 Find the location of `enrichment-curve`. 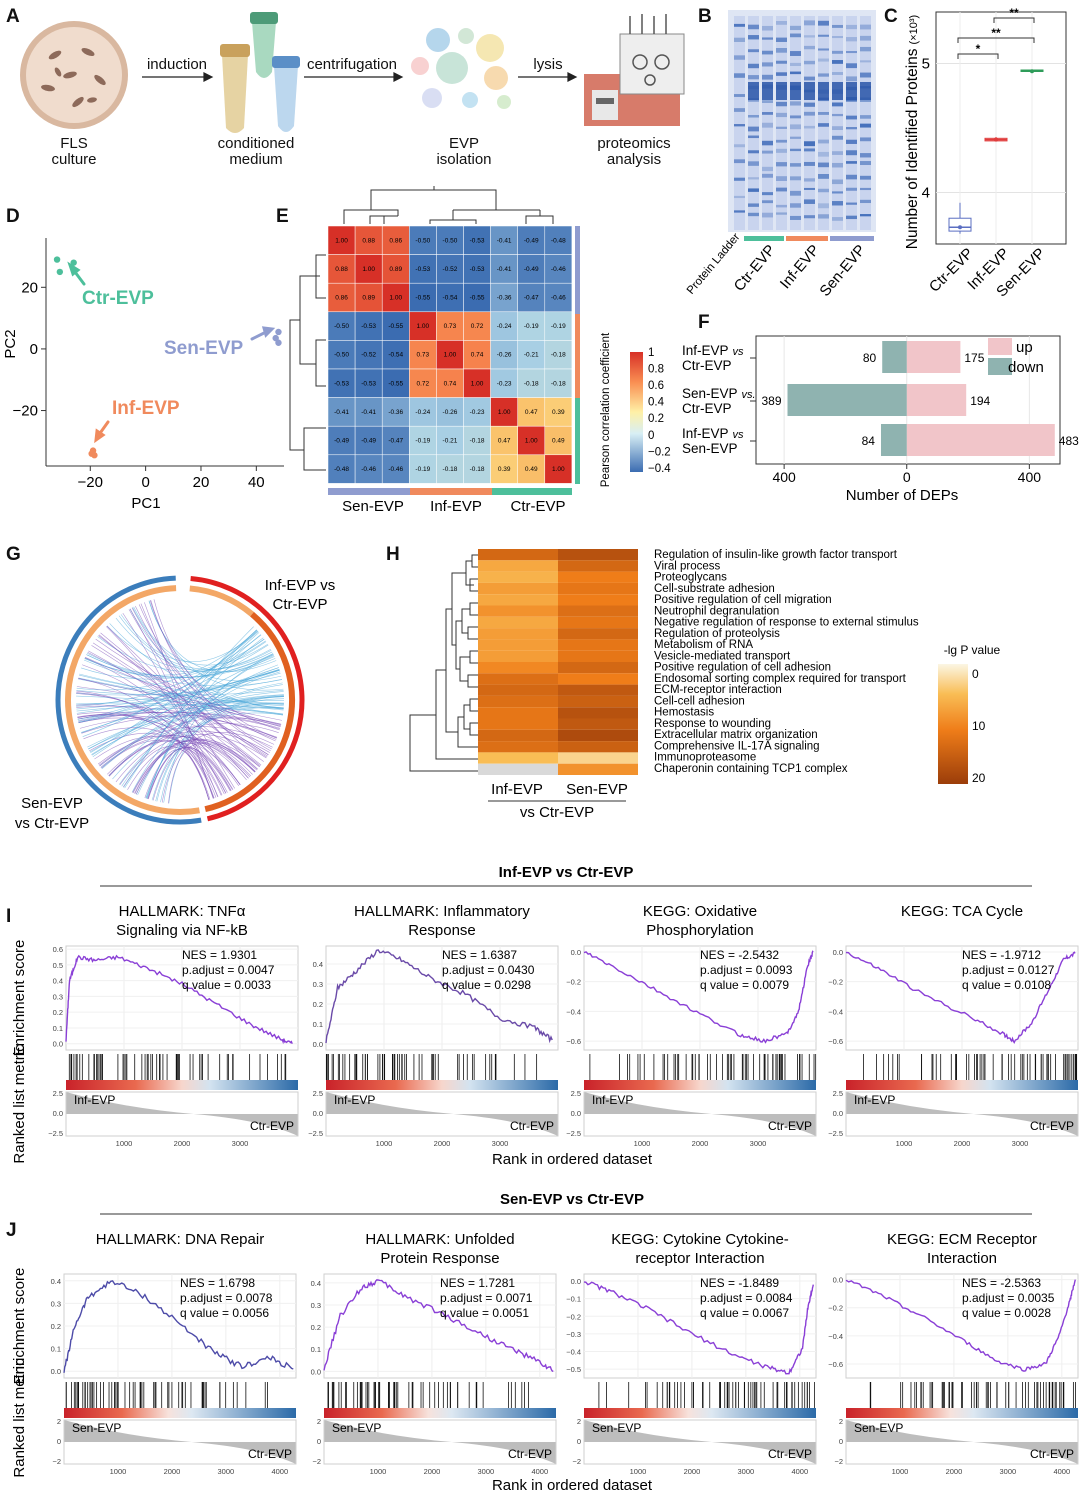

enrichment-curve is located at coordinates (438, 1326).